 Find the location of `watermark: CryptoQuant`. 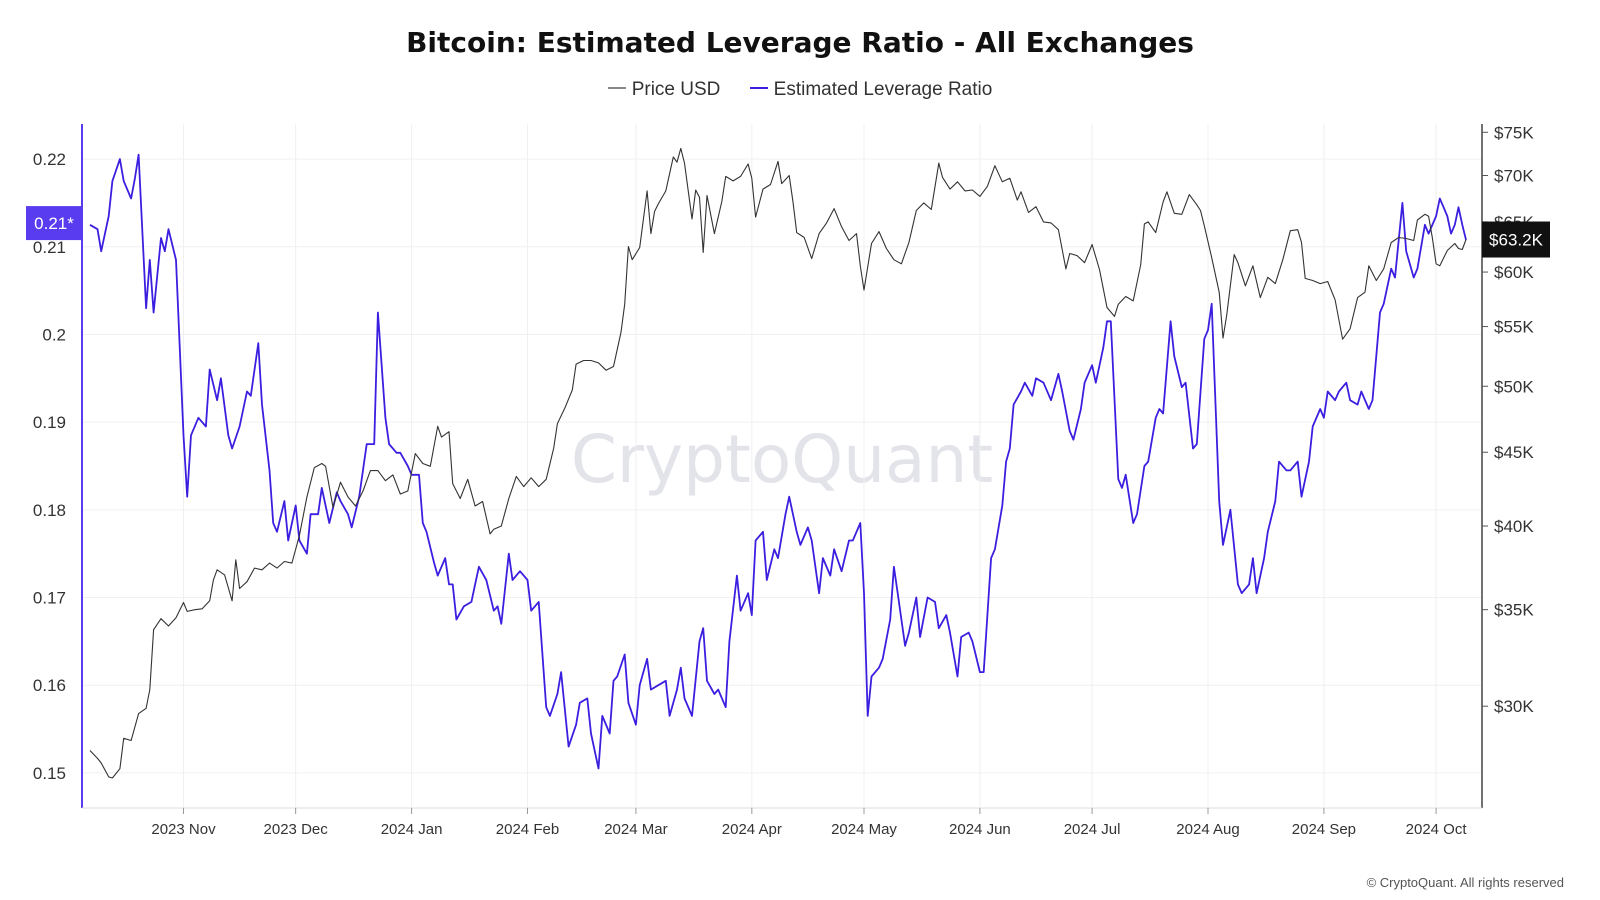

watermark: CryptoQuant is located at coordinates (782, 459).